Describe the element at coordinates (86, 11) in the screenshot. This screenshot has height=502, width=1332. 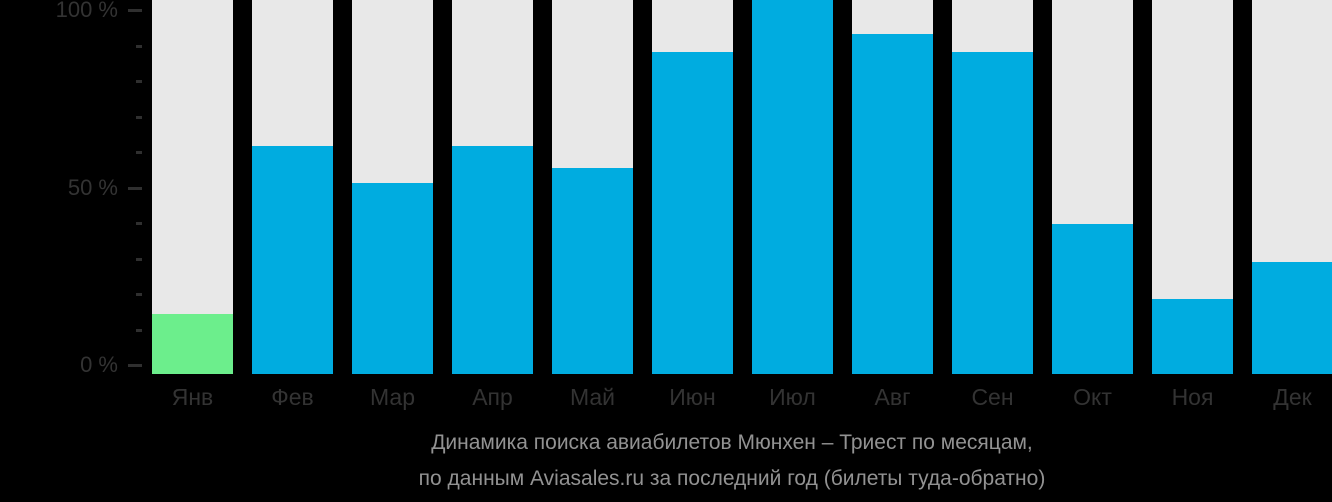
I see `y-axis-label: 100 %` at that location.